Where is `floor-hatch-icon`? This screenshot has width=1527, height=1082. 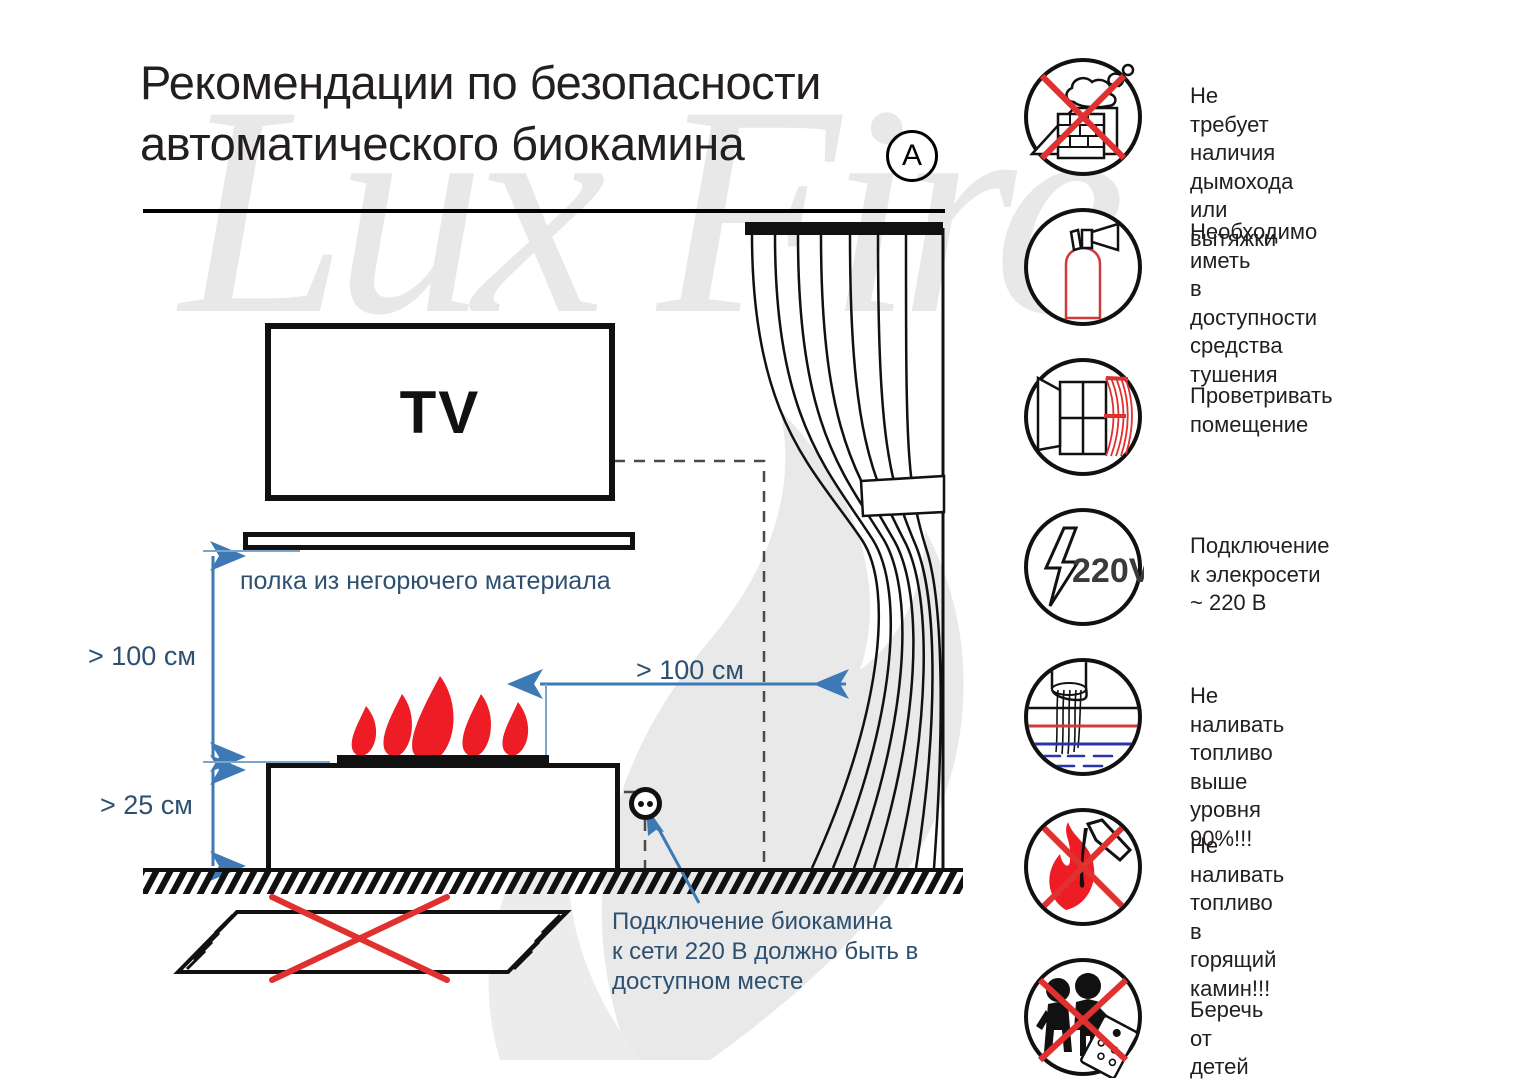 floor-hatch-icon is located at coordinates (553, 883).